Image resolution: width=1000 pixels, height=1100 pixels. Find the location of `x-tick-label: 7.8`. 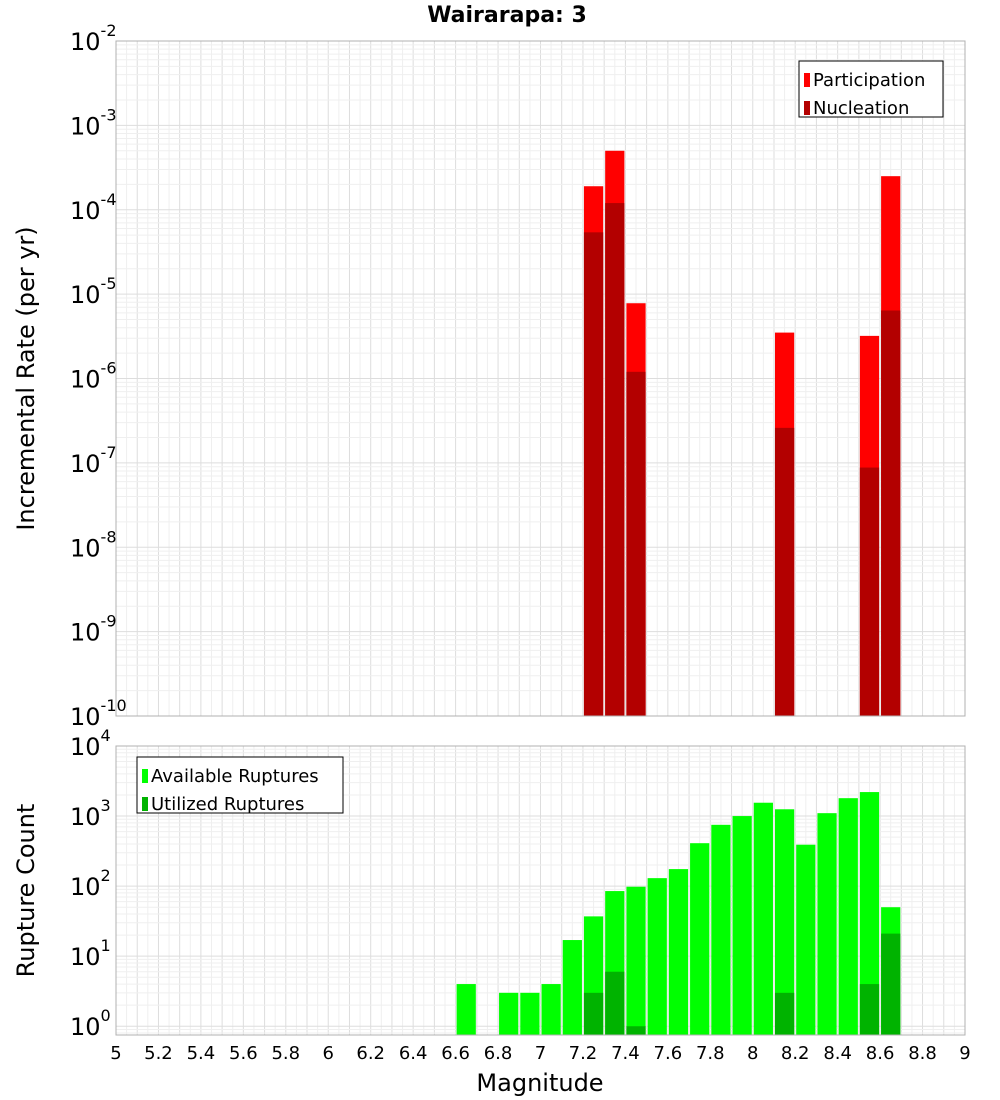

x-tick-label: 7.8 is located at coordinates (710, 1053).